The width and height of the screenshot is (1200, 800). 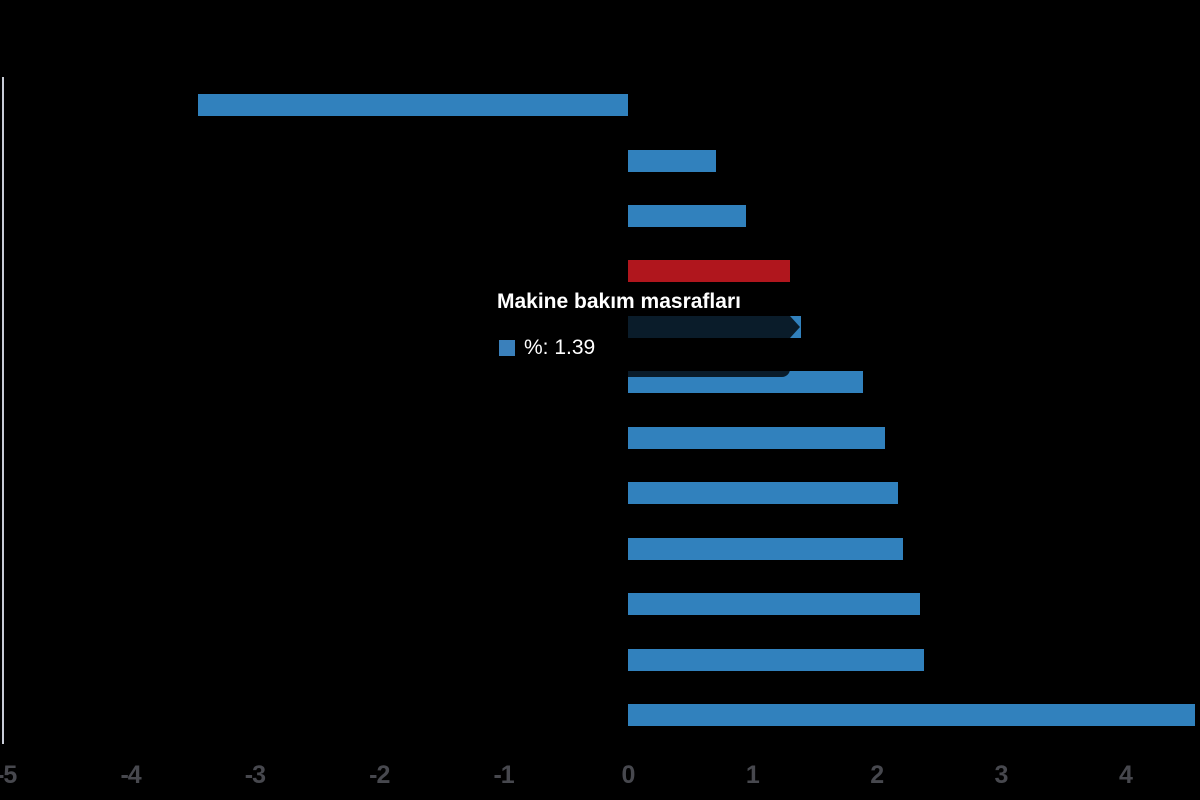 I want to click on tooltip-category-label: Makine bakım masrafları, so click(x=619, y=301).